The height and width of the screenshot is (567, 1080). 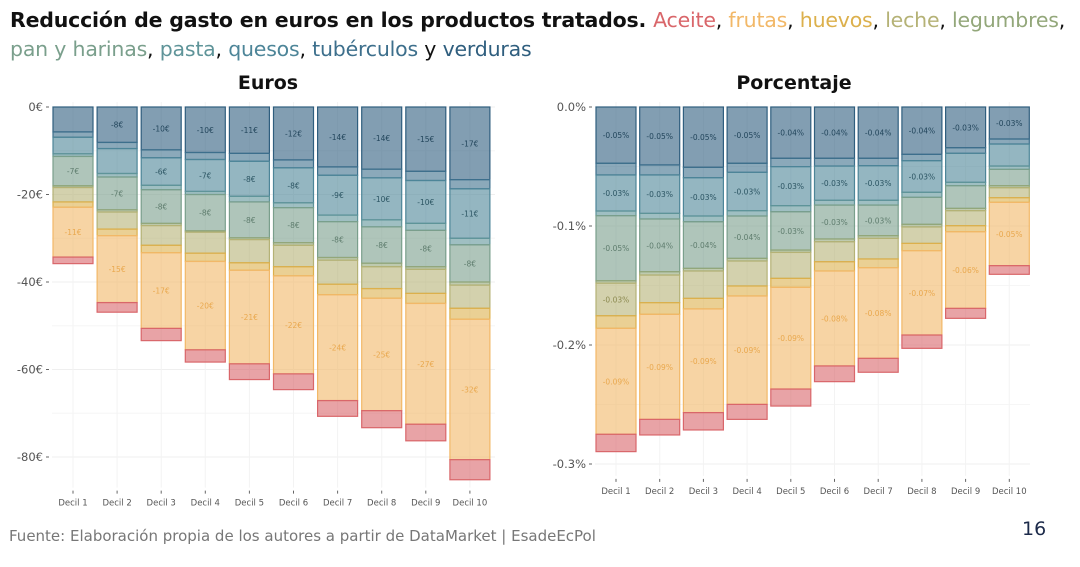 What do you see at coordinates (569, 345) in the screenshot?
I see `y-tick-label: -0.2%` at bounding box center [569, 345].